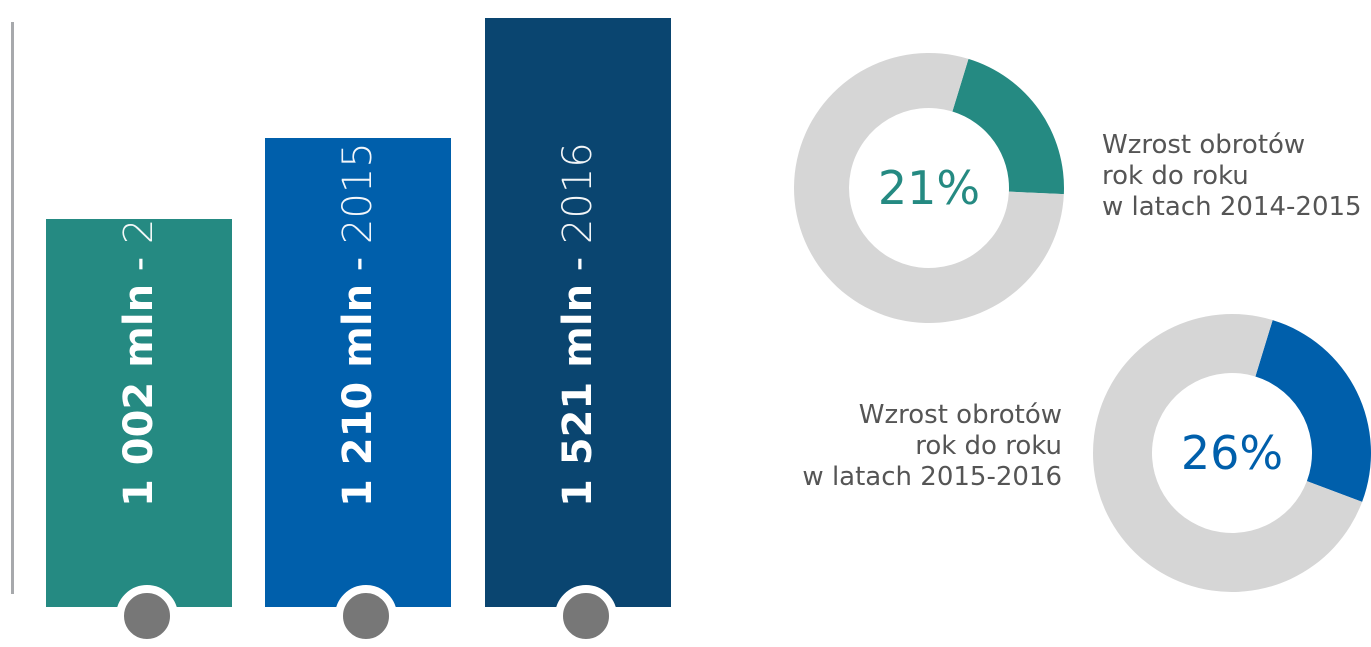 The height and width of the screenshot is (647, 1371). Describe the element at coordinates (932, 477) in the screenshot. I see `donut-description-line: w latach 2015-2016` at that location.